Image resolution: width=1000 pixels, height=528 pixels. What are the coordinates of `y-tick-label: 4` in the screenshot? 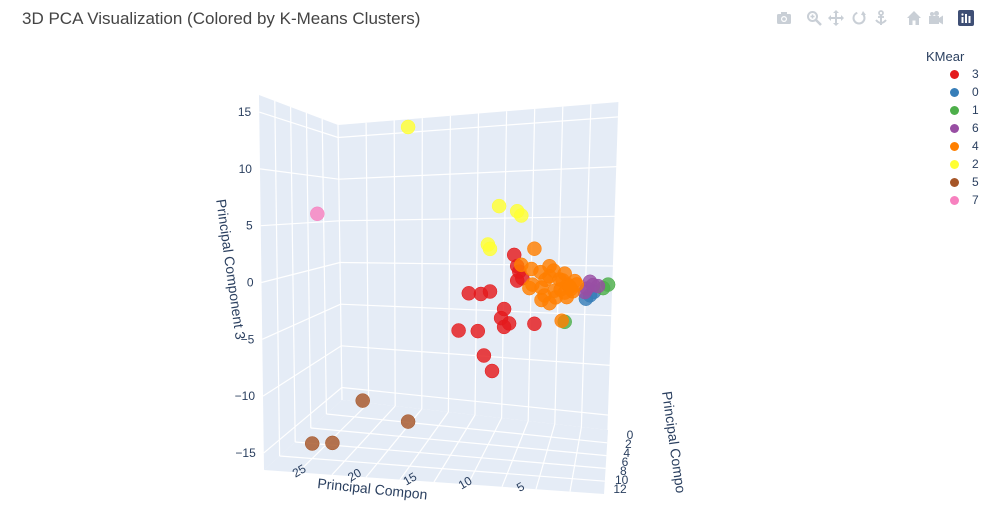 It's located at (626, 453).